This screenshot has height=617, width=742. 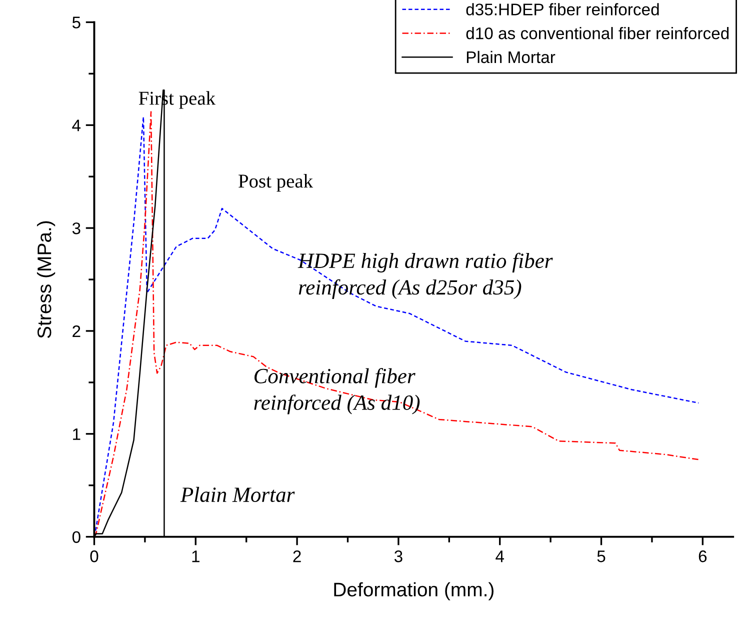 What do you see at coordinates (511, 57) in the screenshot?
I see `legend-label: Plain Mortar` at bounding box center [511, 57].